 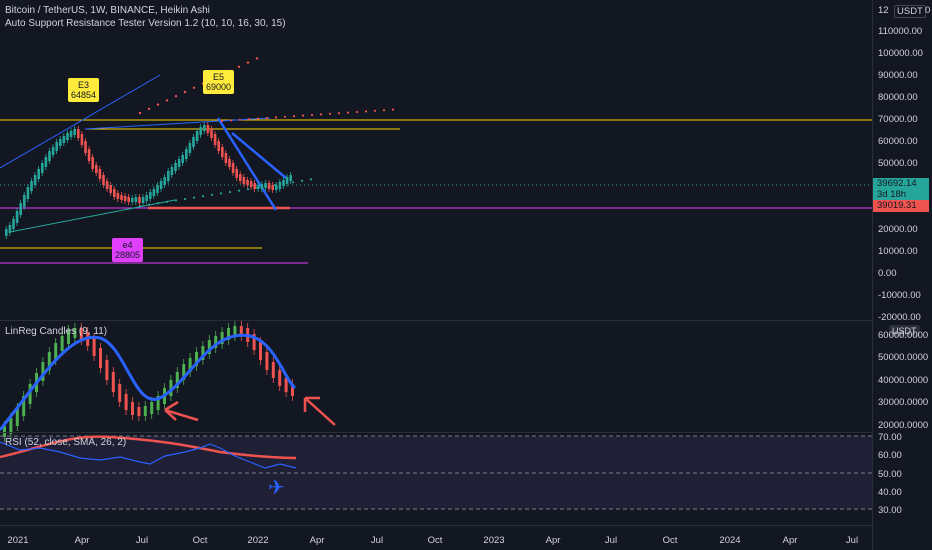 I want to click on linreg-title: LinReg Candles (9, 11), so click(x=56, y=331).